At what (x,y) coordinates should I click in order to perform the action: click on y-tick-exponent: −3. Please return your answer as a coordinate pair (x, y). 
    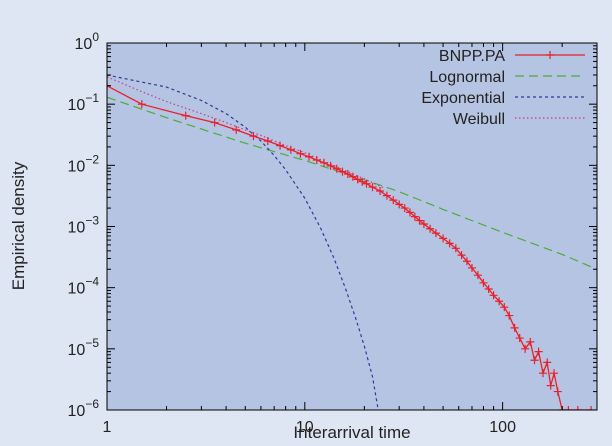
    Looking at the image, I should click on (92, 221).